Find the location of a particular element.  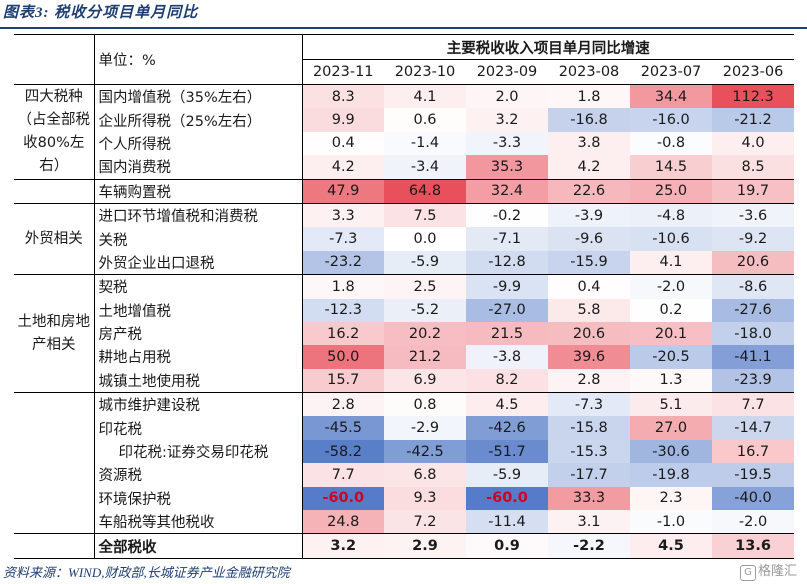

value-cell: -40.0 is located at coordinates (753, 498).